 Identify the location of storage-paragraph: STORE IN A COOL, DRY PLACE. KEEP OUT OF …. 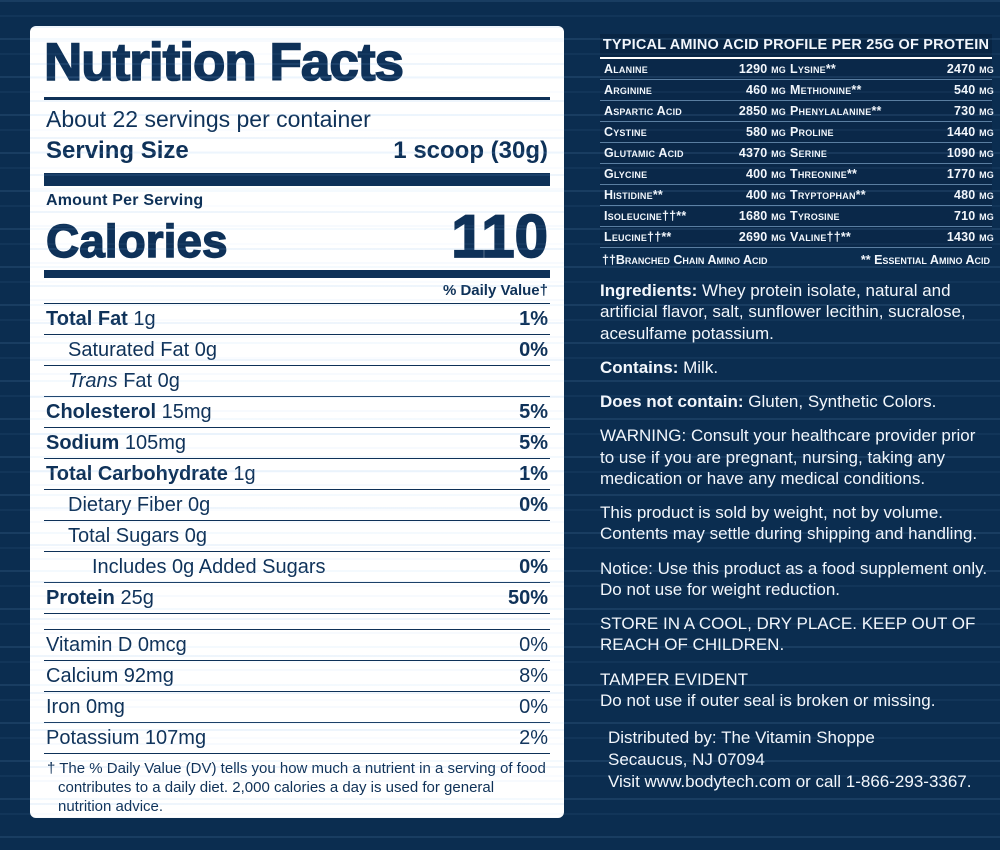
(788, 634).